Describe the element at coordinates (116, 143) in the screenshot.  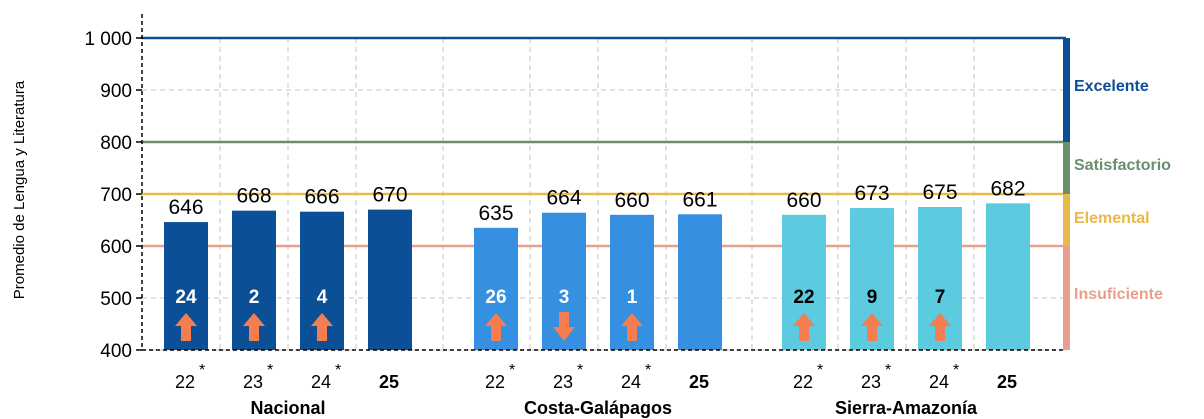
I see `y-tick-label: 800` at that location.